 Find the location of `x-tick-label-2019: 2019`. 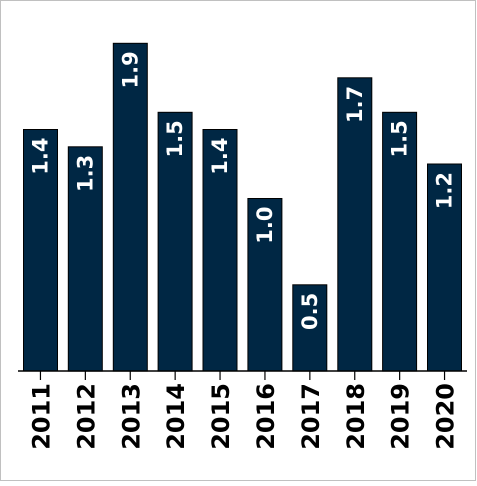

x-tick-label-2019: 2019 is located at coordinates (401, 416).